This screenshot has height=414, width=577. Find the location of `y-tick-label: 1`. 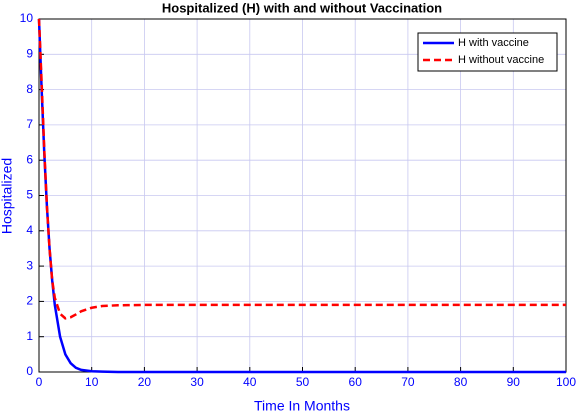

y-tick-label: 1 is located at coordinates (29, 336).